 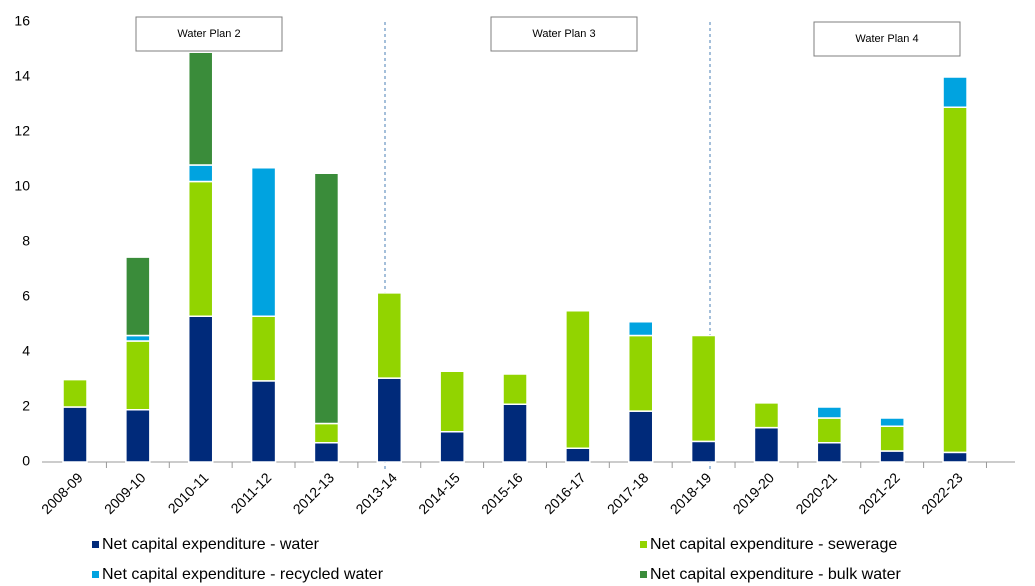 What do you see at coordinates (243, 574) in the screenshot?
I see `legend-label: Net capital expenditure - recycled water` at bounding box center [243, 574].